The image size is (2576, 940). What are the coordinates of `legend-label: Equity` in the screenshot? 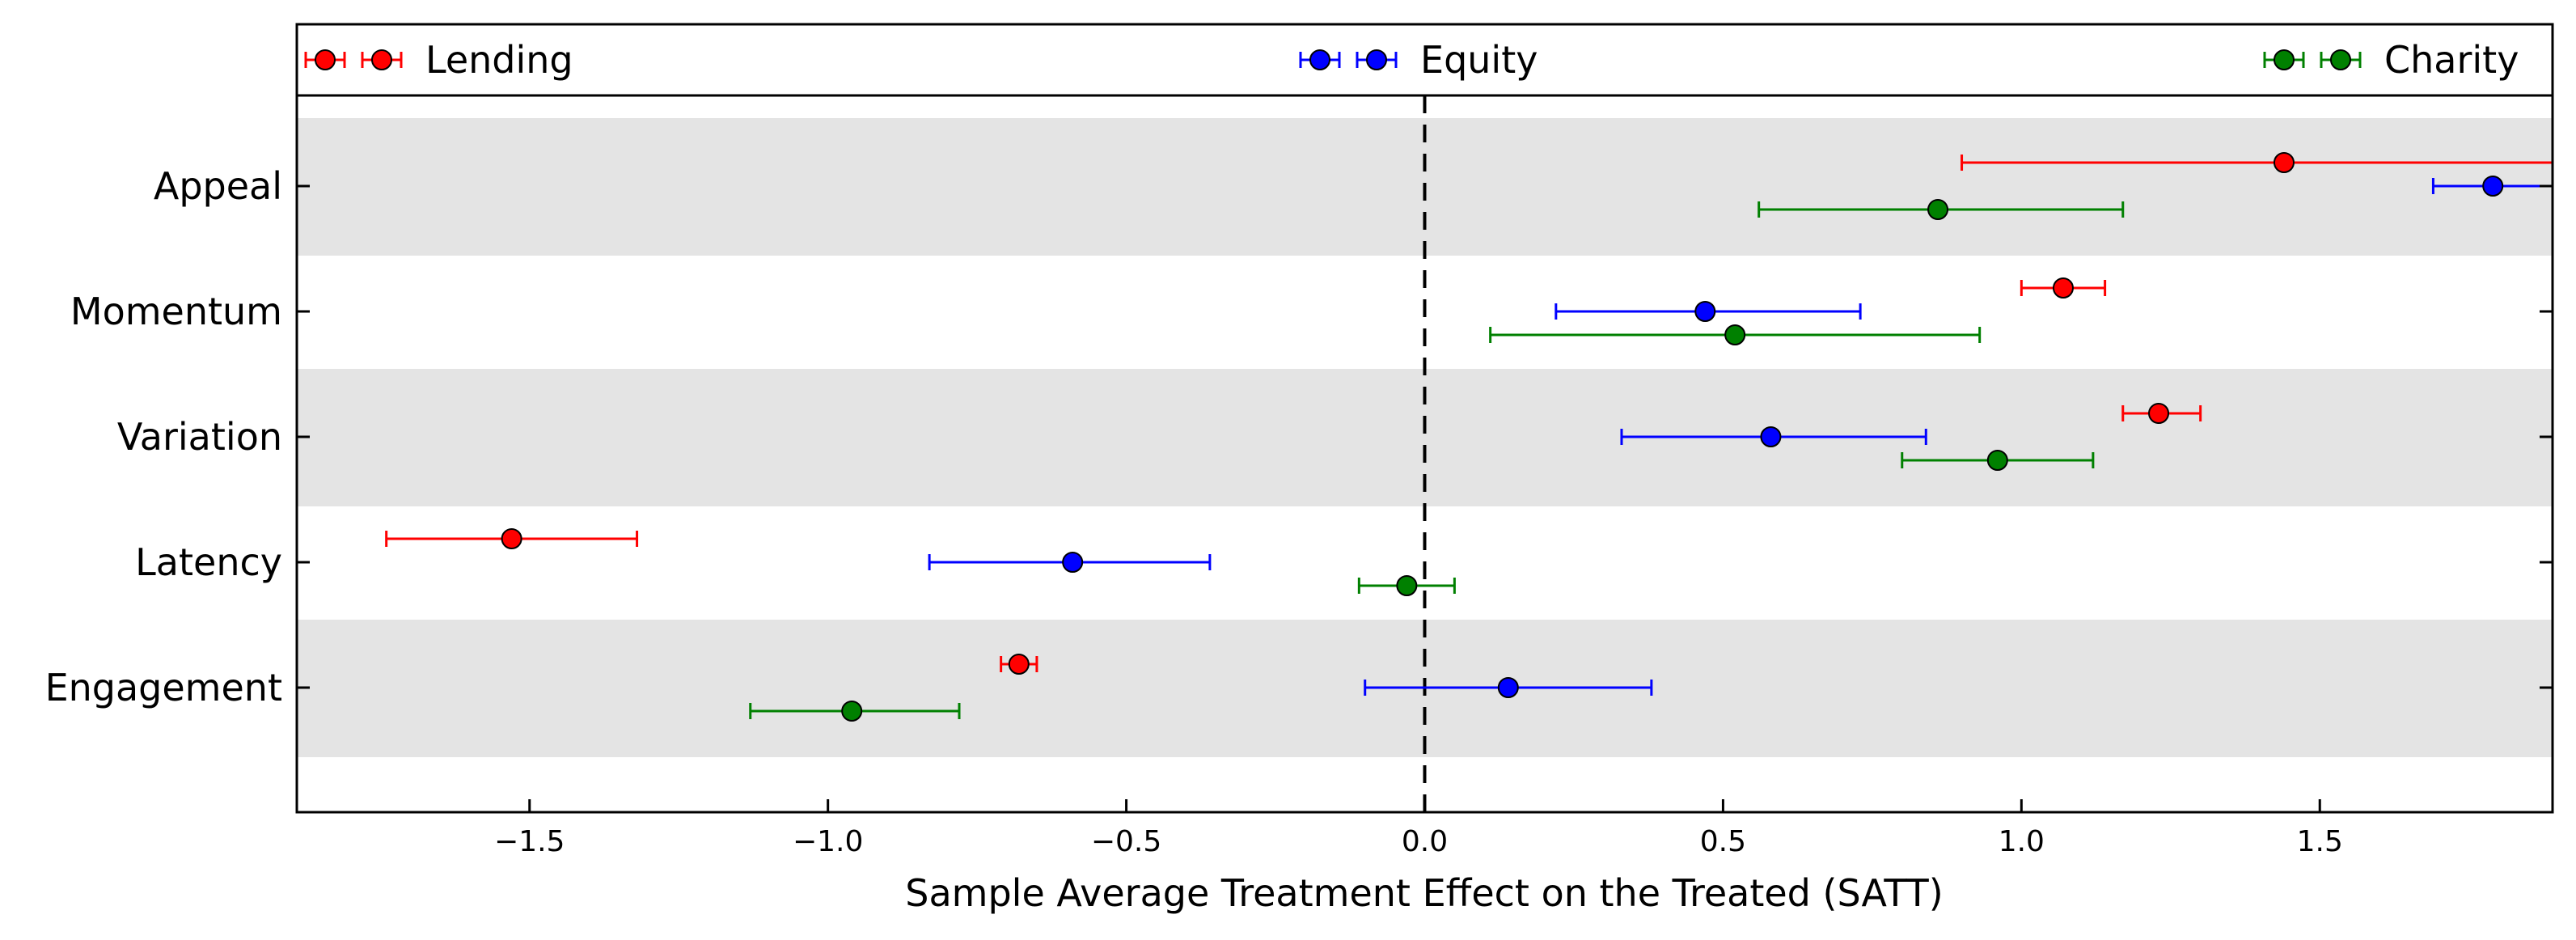 It's located at (1479, 60).